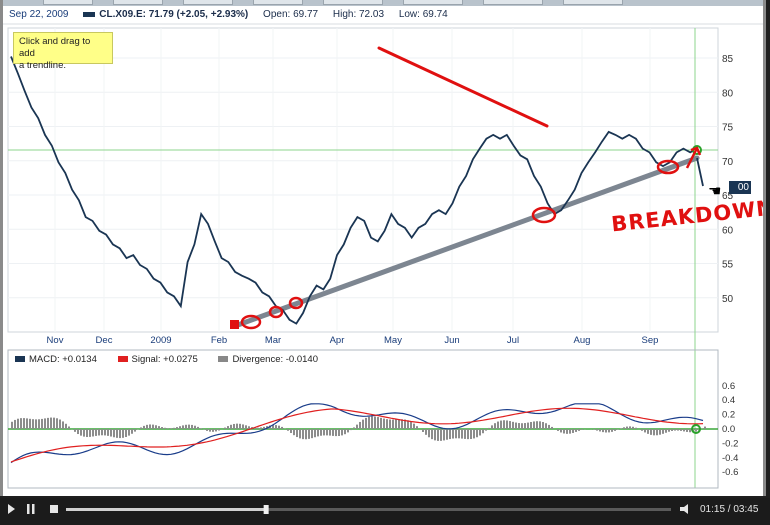  Describe the element at coordinates (728, 400) in the screenshot. I see `macd-y-tick-label: 0.4` at that location.